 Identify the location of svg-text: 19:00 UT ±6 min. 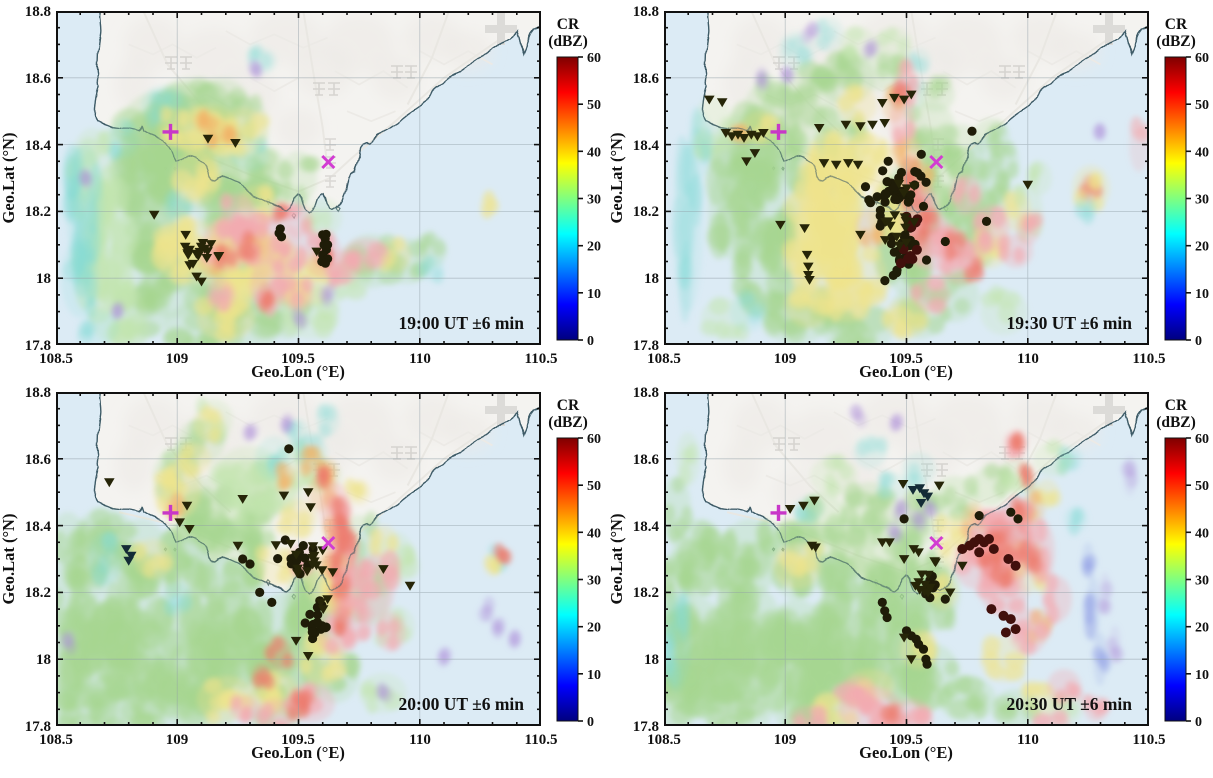
(462, 323).